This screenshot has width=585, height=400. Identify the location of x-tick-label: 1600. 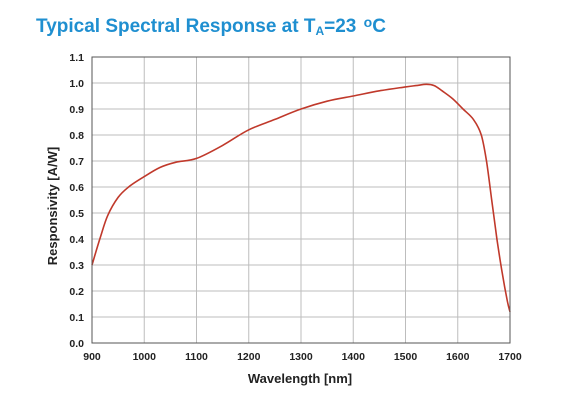
(458, 357).